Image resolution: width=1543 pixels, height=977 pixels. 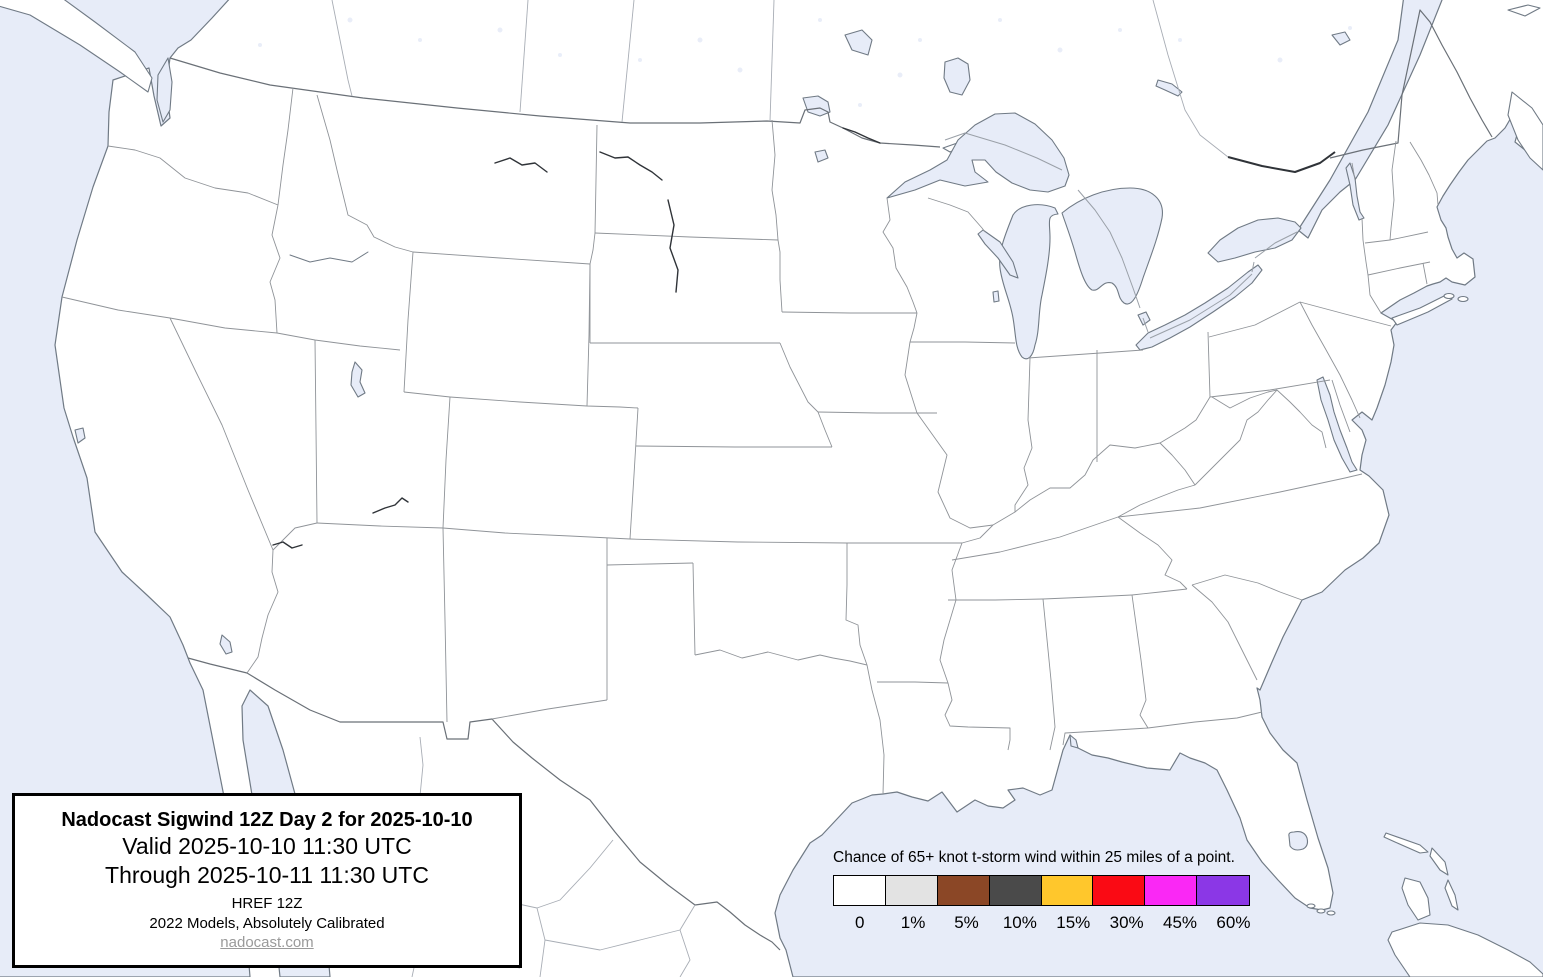 I want to click on nantucket, so click(x=1463, y=299).